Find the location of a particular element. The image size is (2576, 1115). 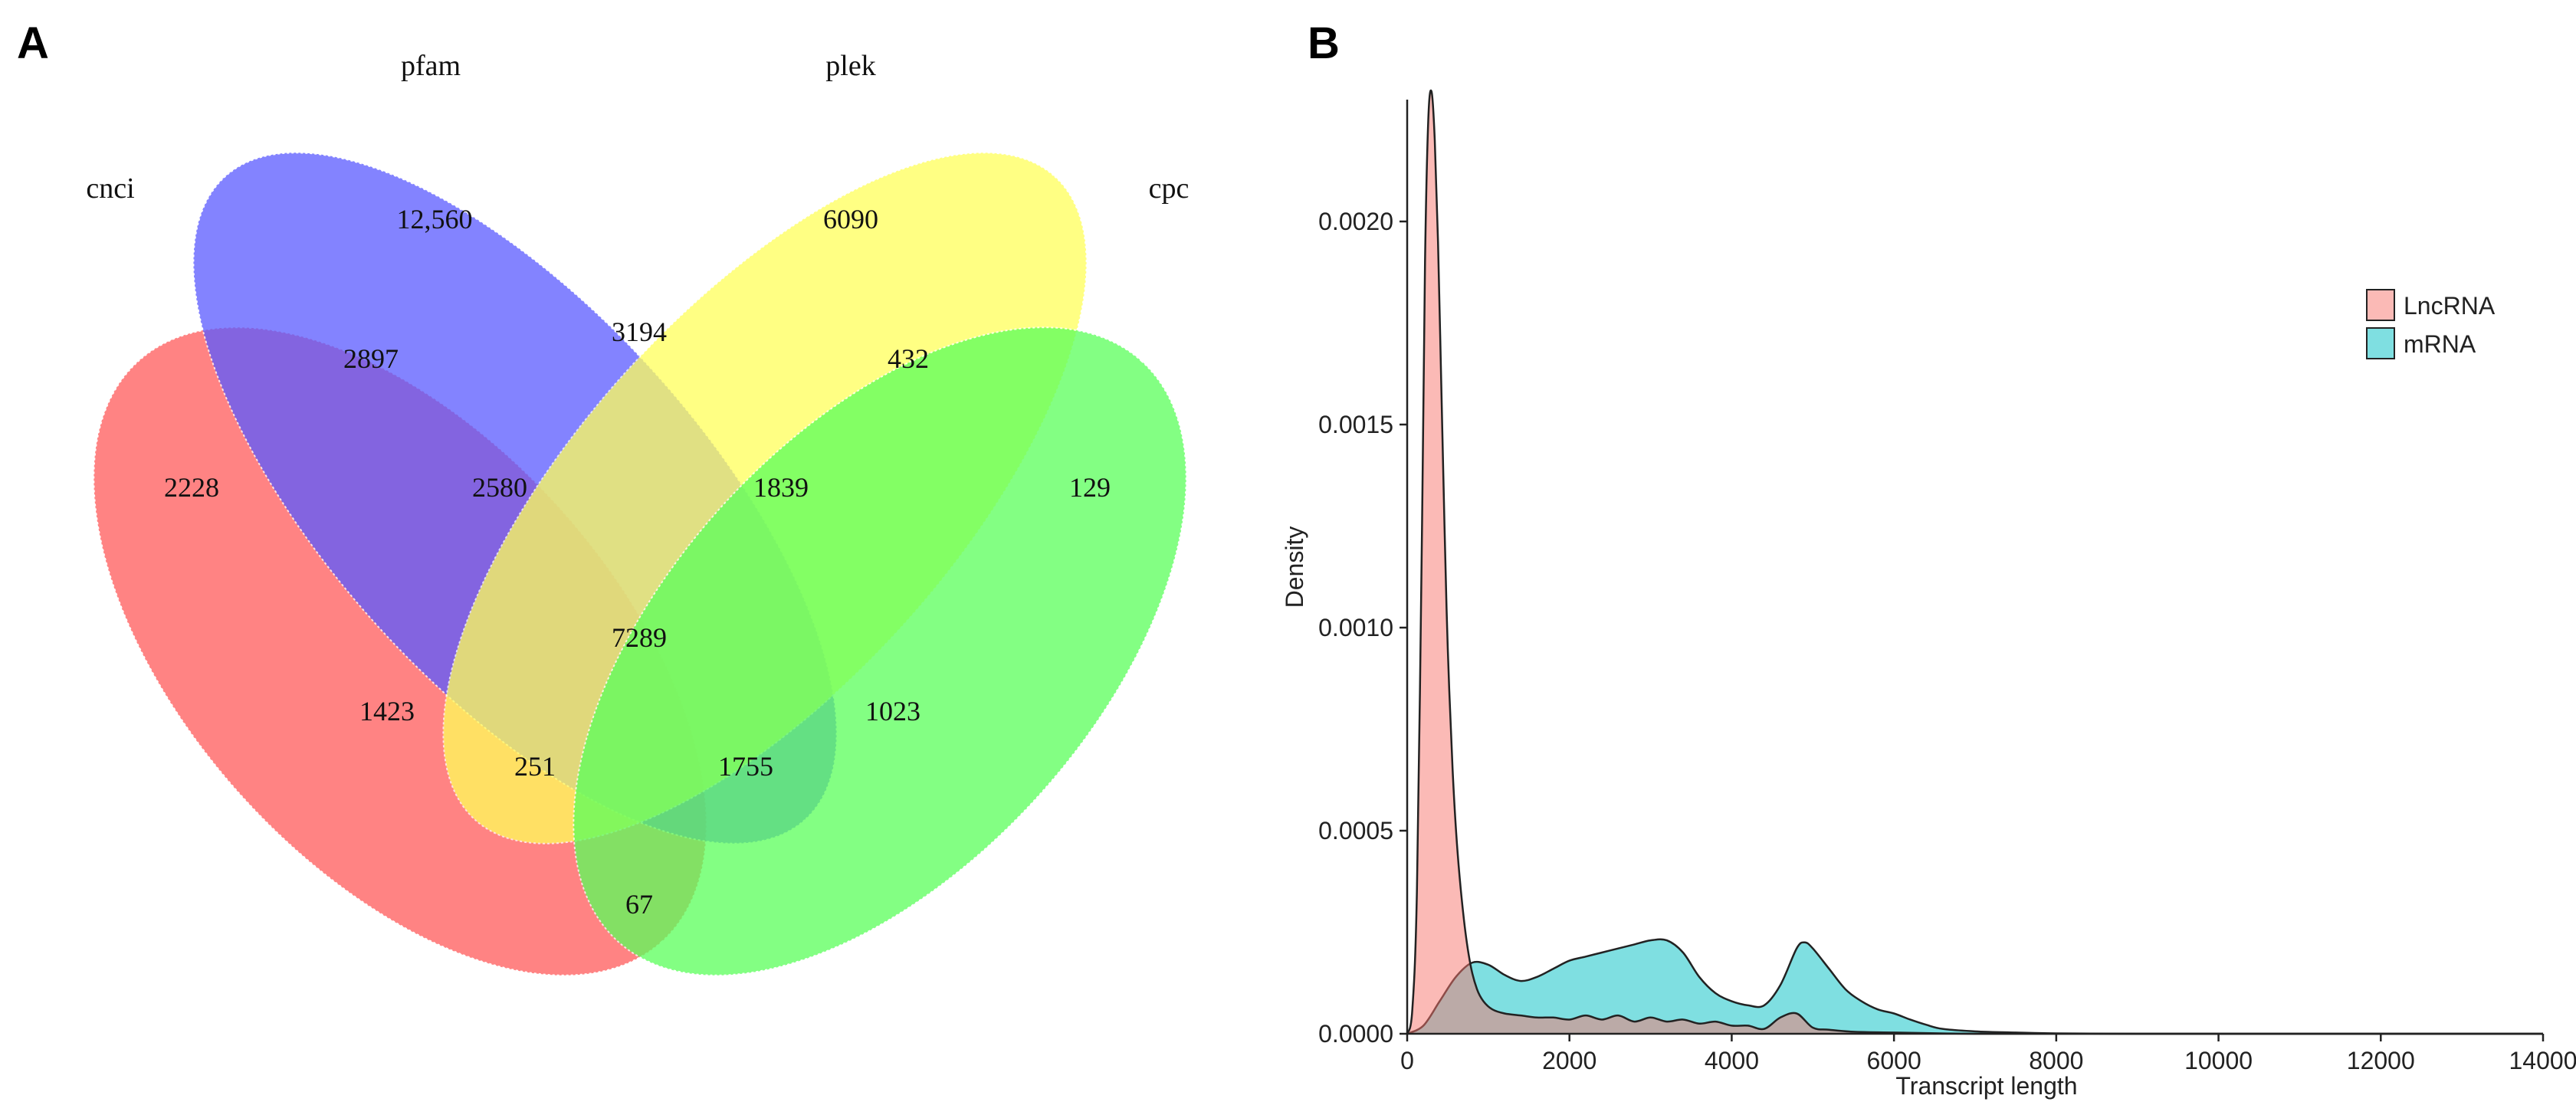

venn-count-plek-only: 6090 is located at coordinates (850, 219).